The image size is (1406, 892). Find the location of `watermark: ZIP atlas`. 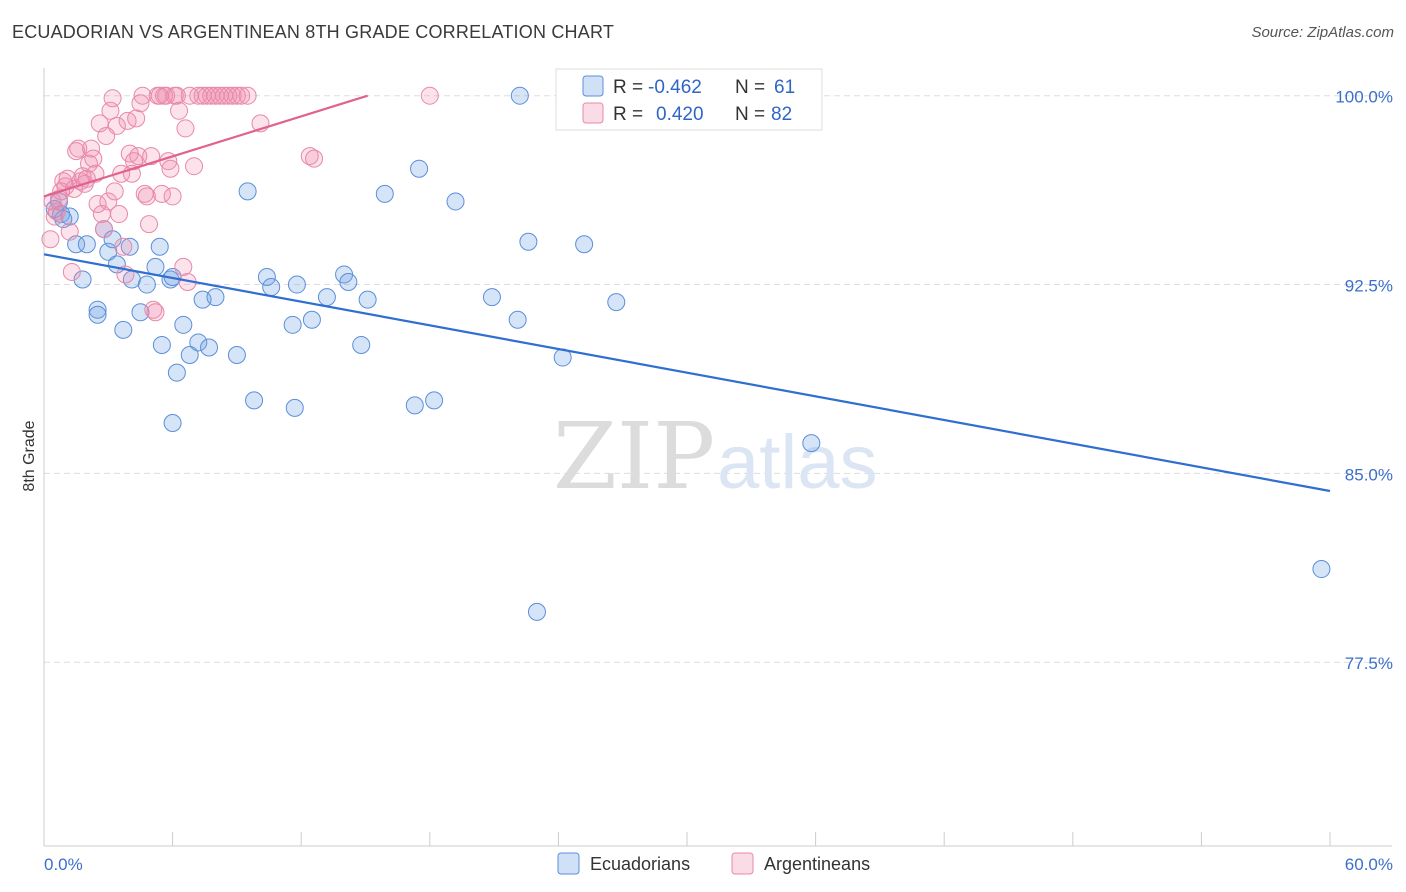

watermark: ZIP atlas is located at coordinates (715, 456).